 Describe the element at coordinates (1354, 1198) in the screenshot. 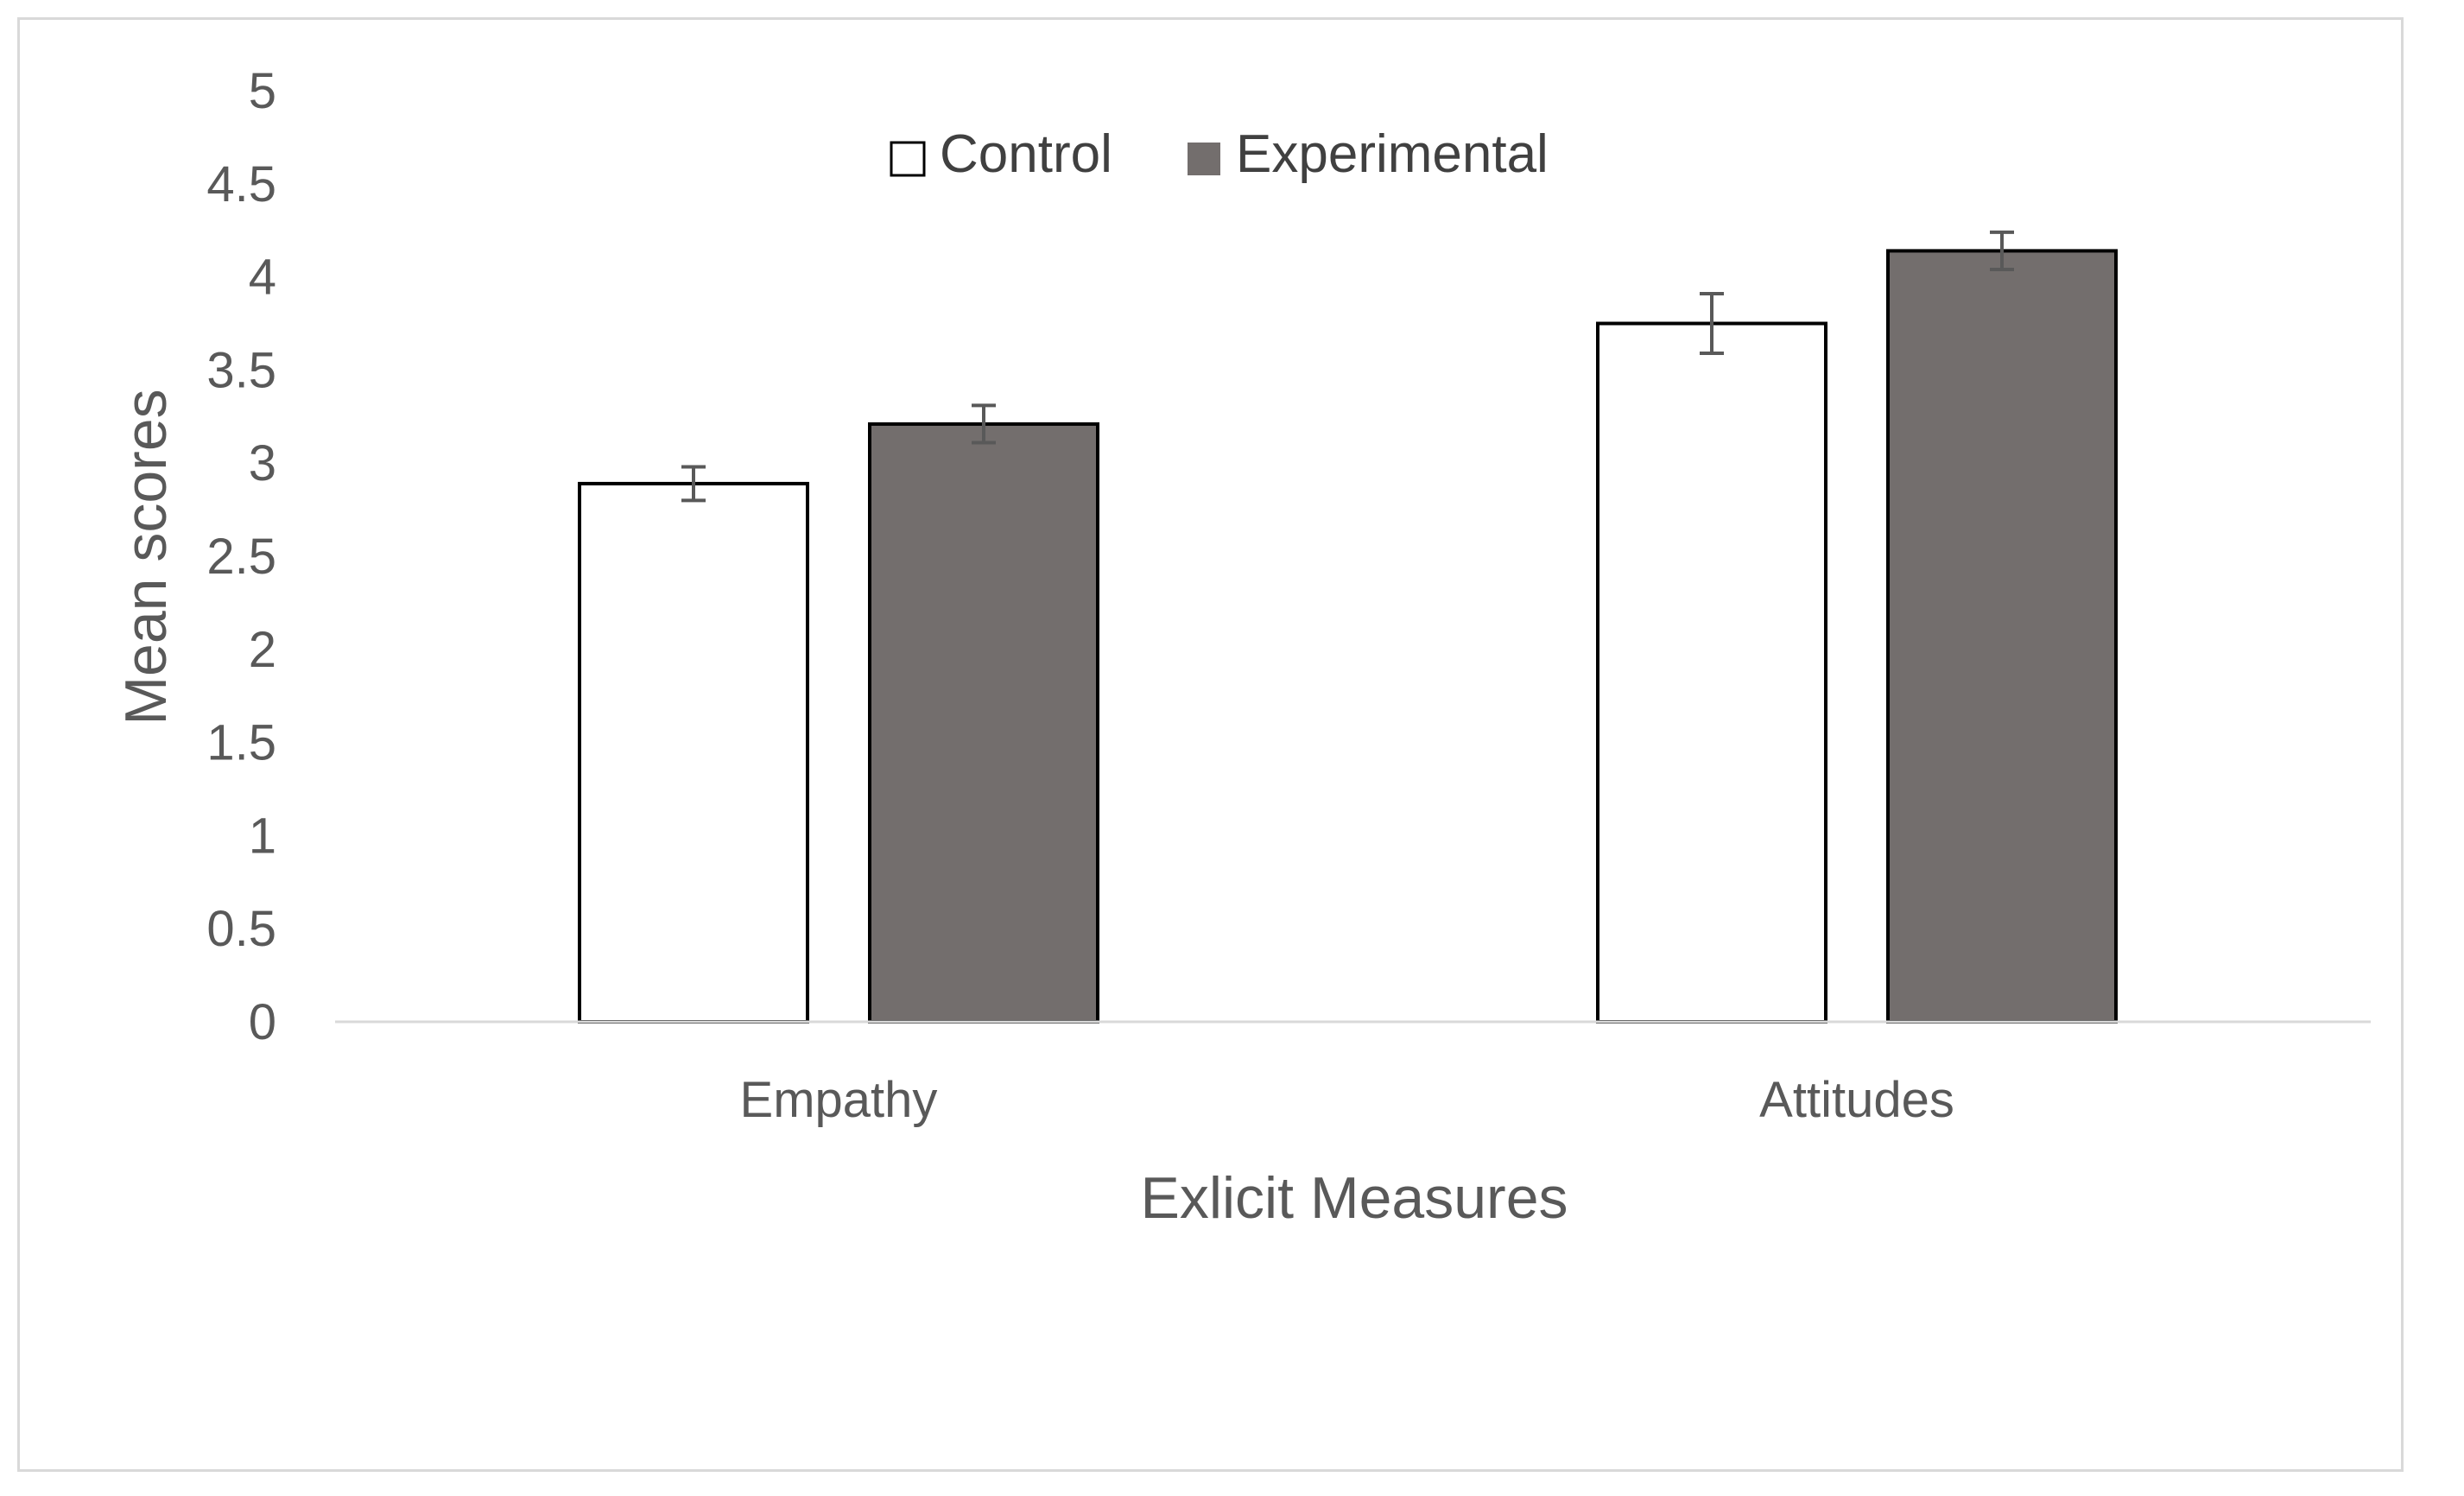

I see `x-axis-title: Exlicit Measures` at that location.